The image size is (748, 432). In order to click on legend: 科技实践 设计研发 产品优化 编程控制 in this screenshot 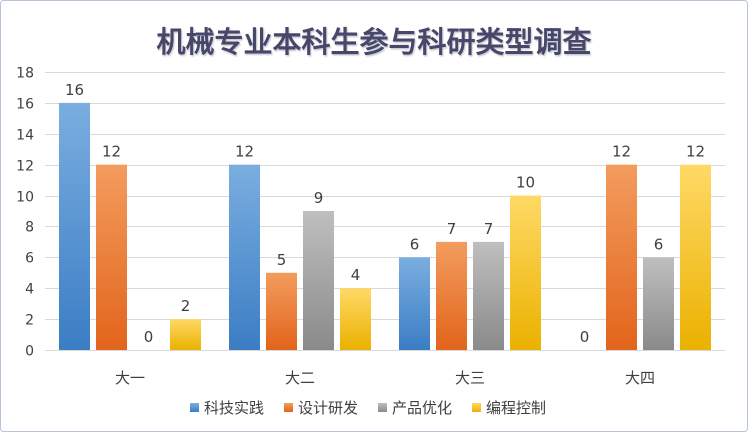, I will do `click(368, 408)`.